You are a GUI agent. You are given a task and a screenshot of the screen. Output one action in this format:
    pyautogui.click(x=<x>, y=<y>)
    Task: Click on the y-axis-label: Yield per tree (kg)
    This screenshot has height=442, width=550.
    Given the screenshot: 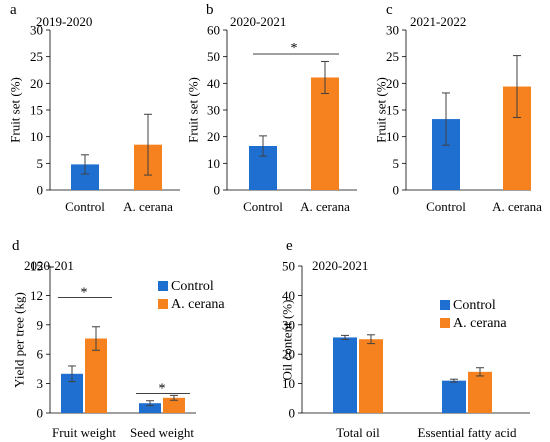 What is the action you would take?
    pyautogui.click(x=19, y=340)
    